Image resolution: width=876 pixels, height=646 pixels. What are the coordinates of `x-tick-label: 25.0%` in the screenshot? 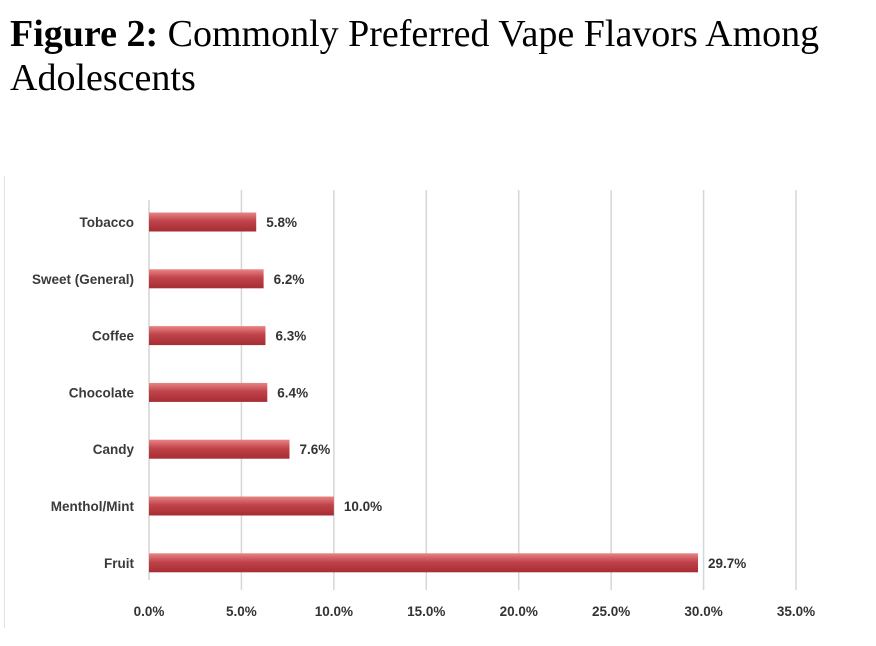 It's located at (611, 611).